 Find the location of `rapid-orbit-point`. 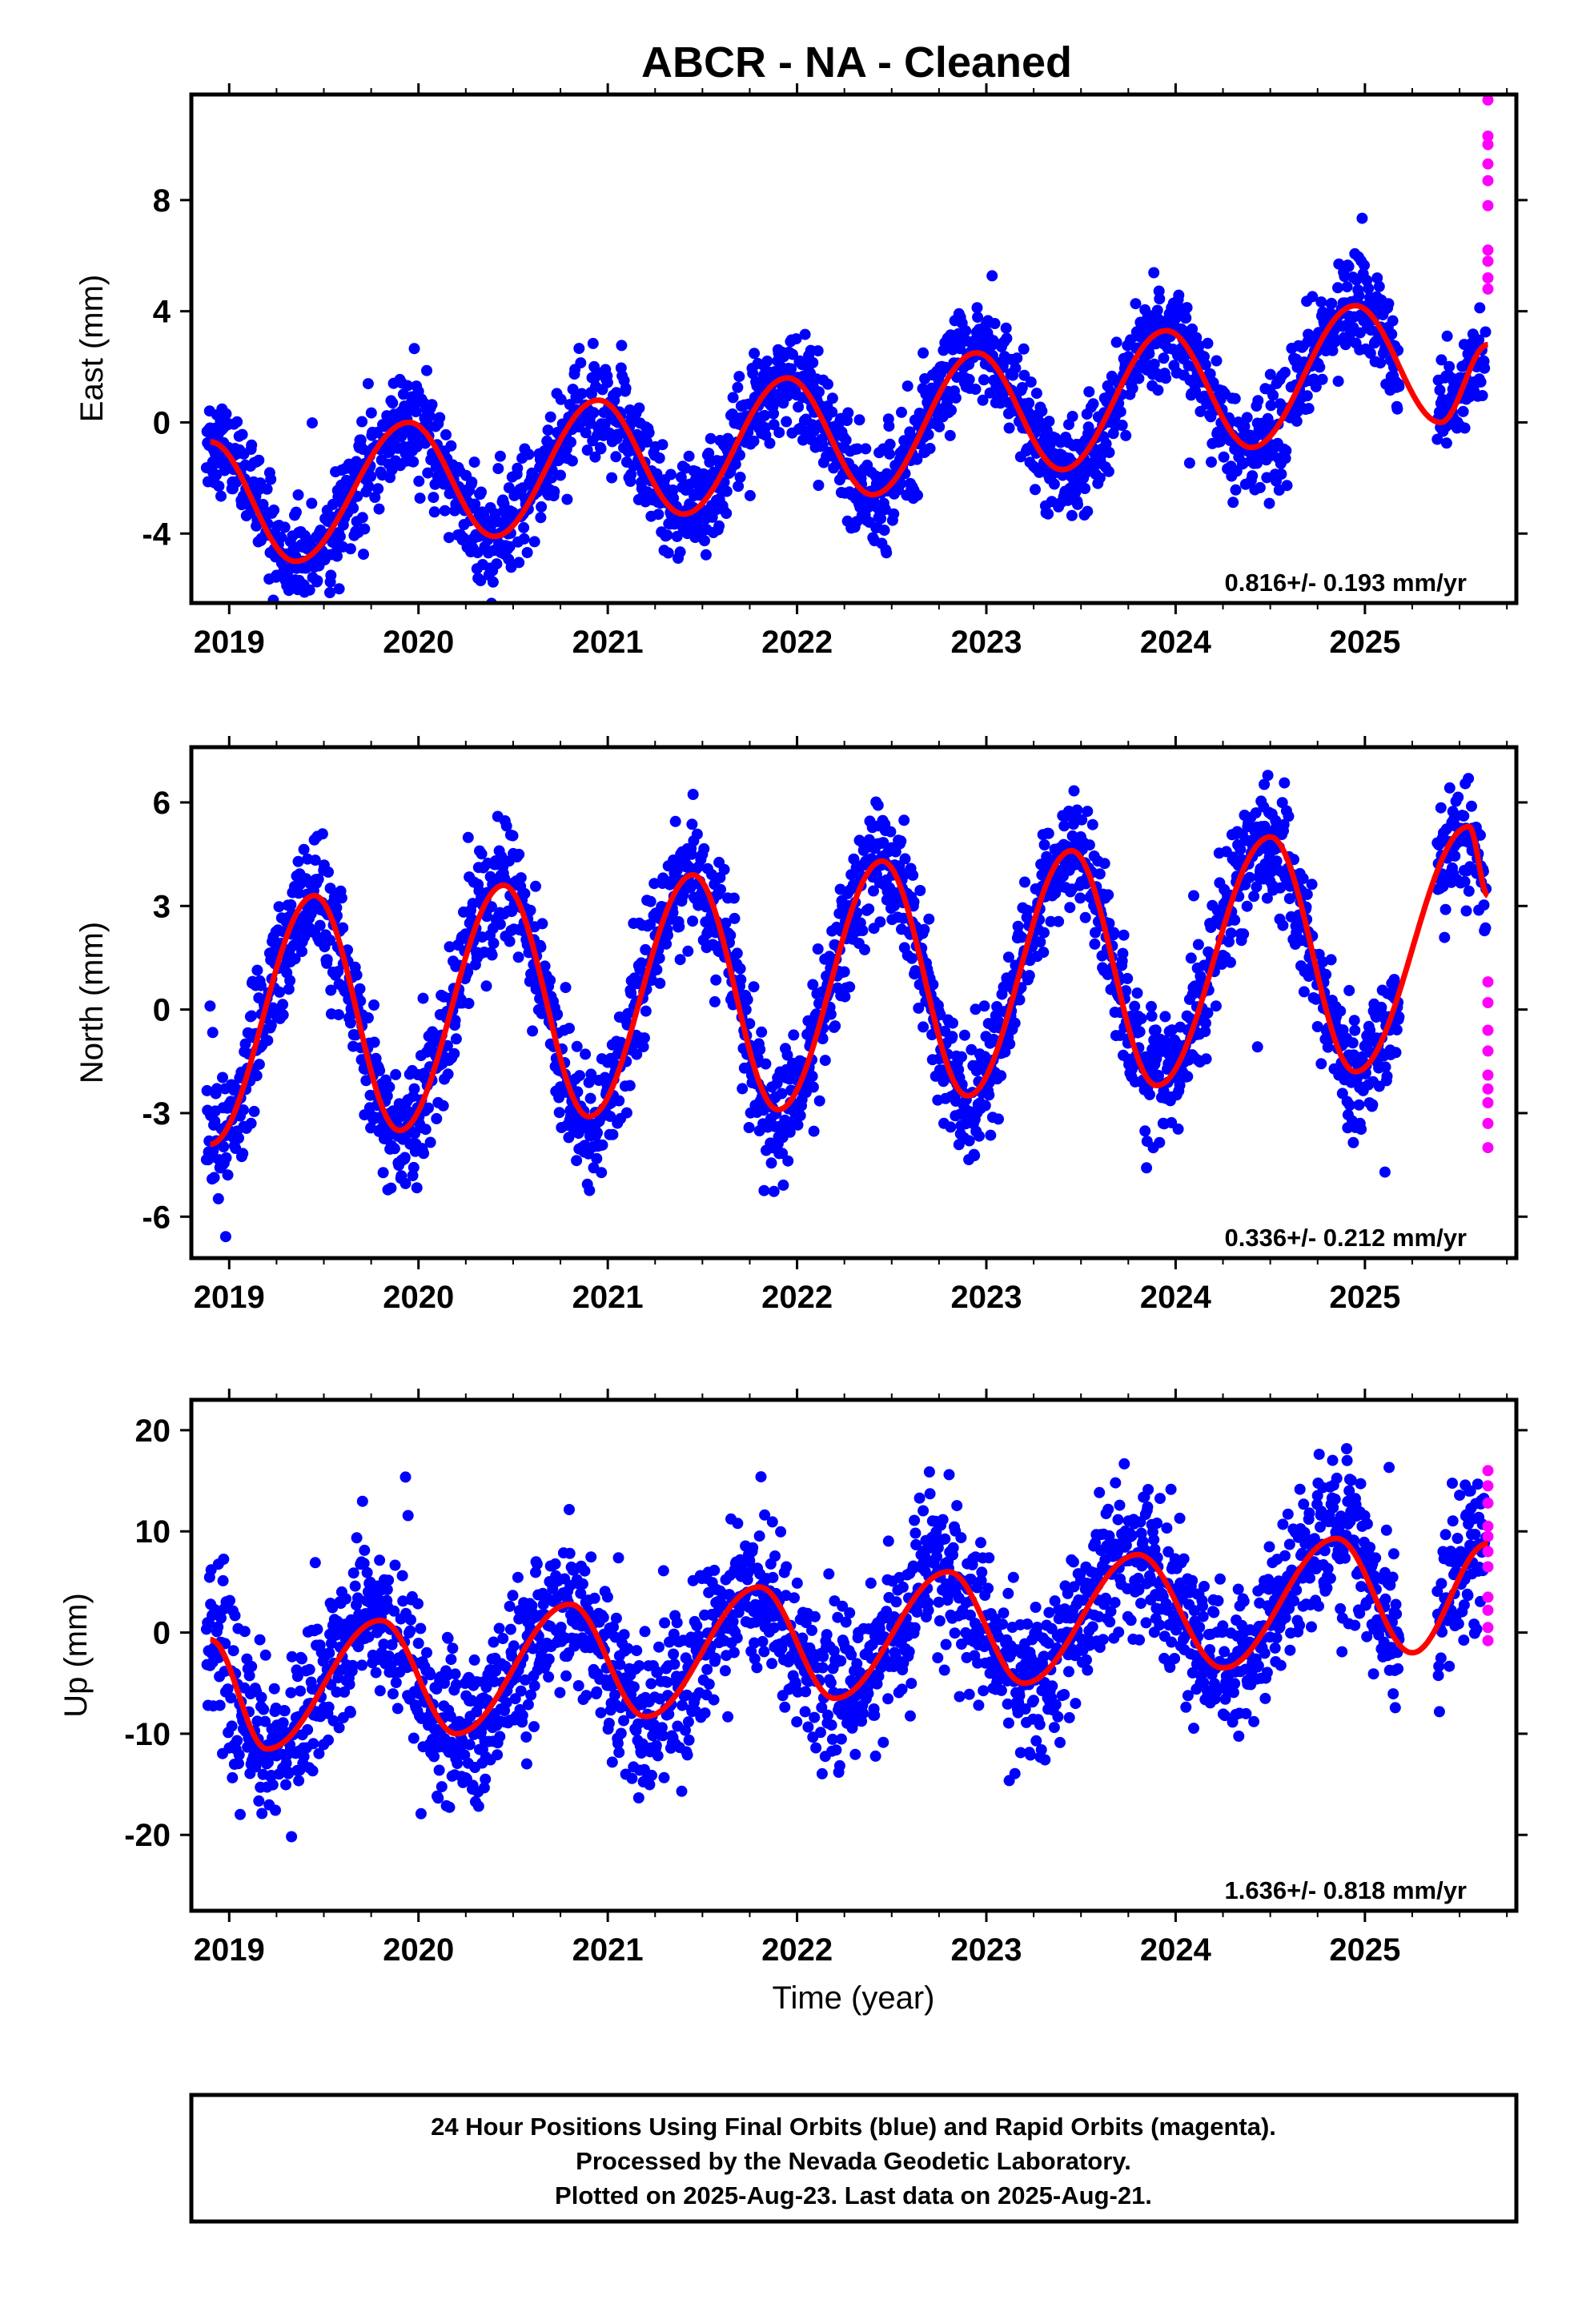

rapid-orbit-point is located at coordinates (1488, 1051).